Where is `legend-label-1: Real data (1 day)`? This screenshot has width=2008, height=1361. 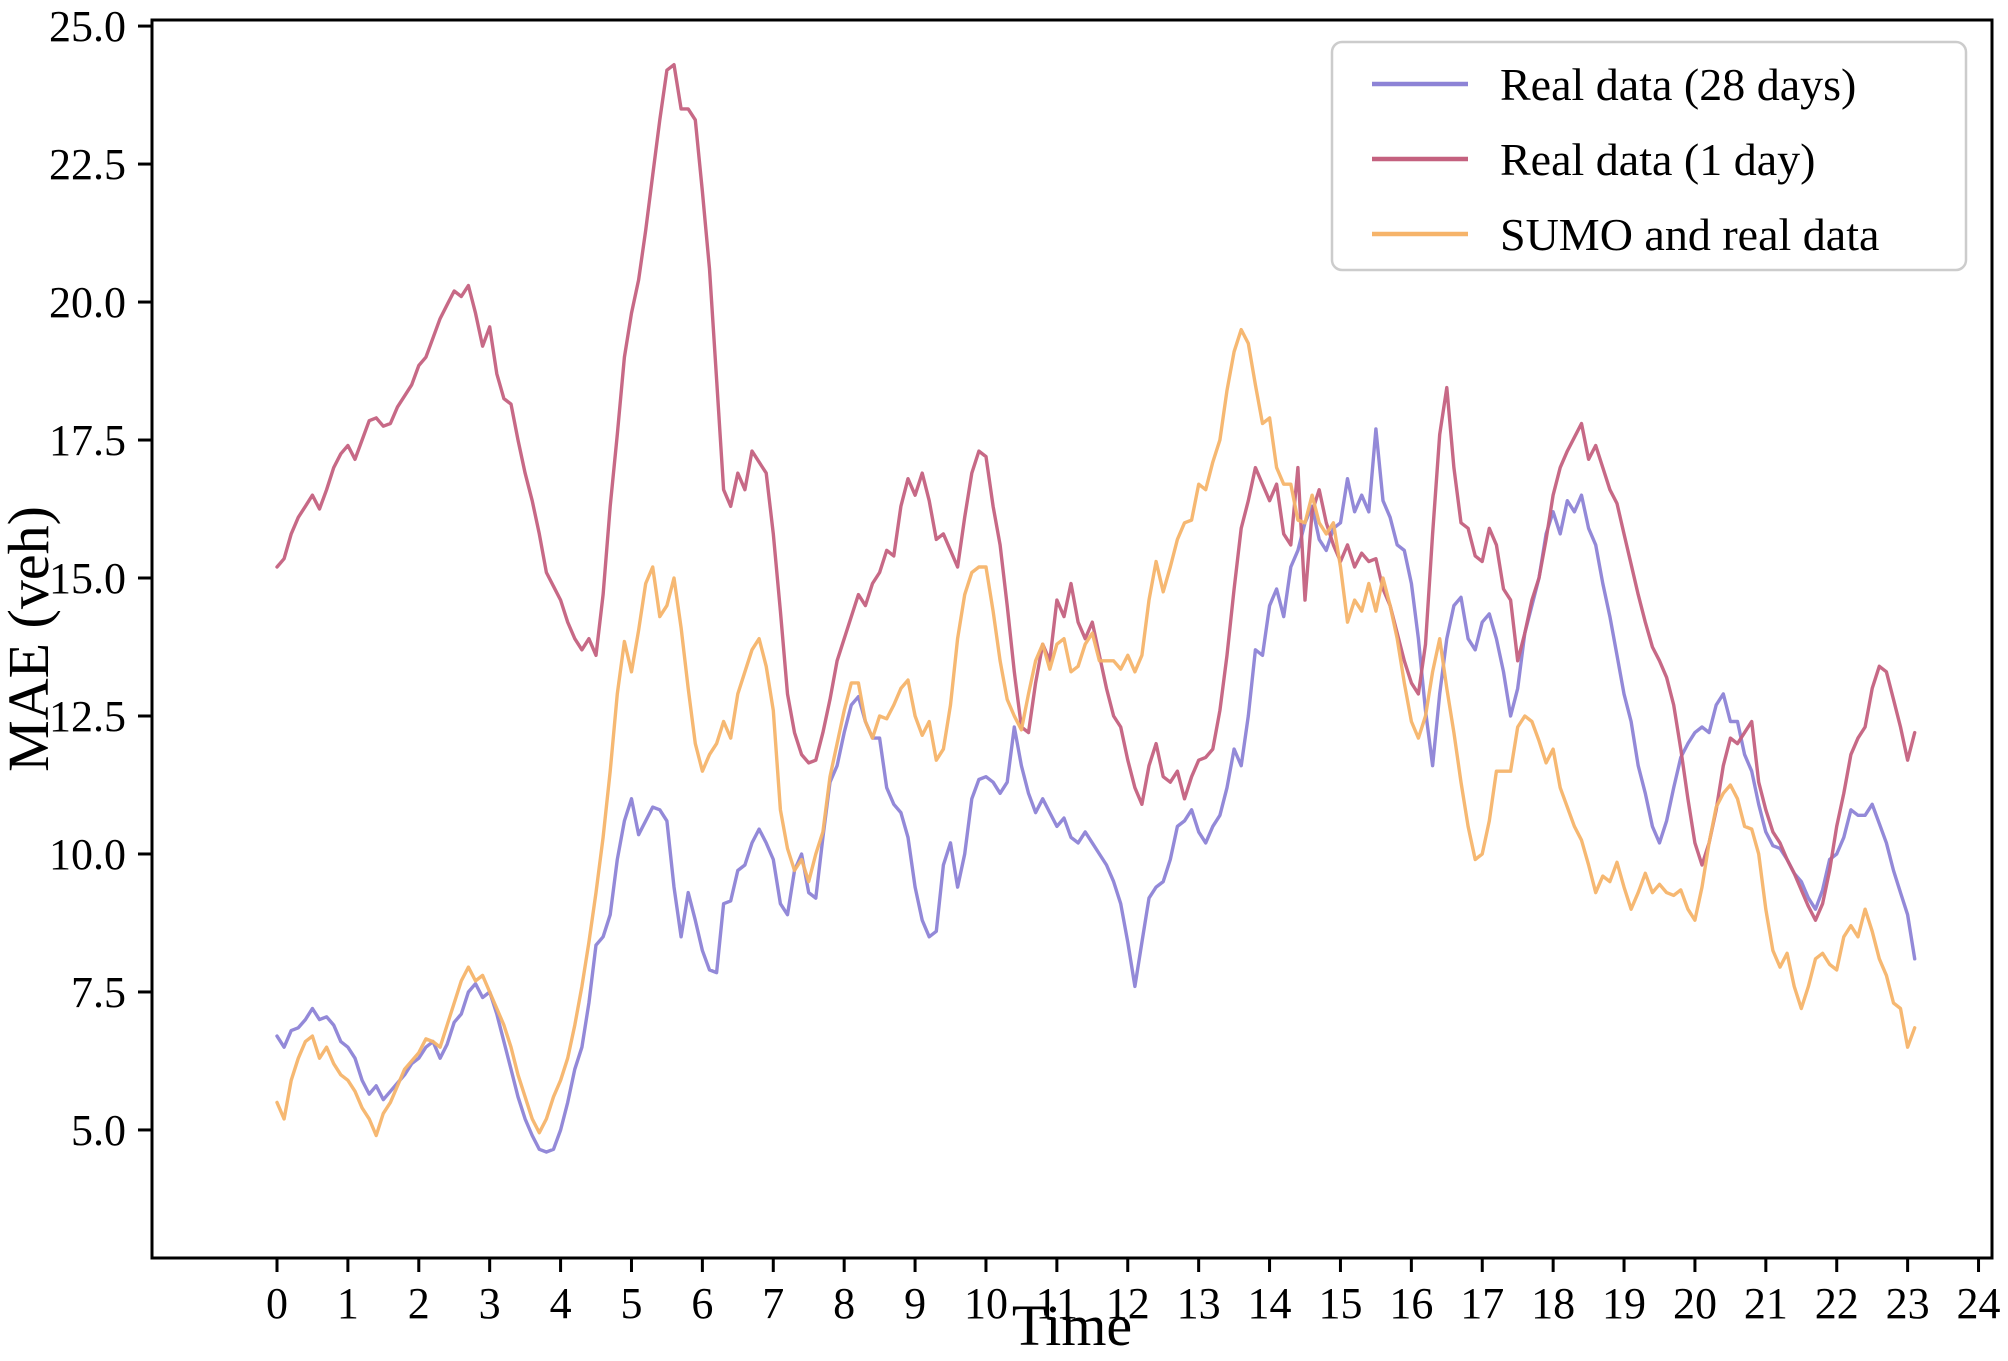 legend-label-1: Real data (1 day) is located at coordinates (1657, 159).